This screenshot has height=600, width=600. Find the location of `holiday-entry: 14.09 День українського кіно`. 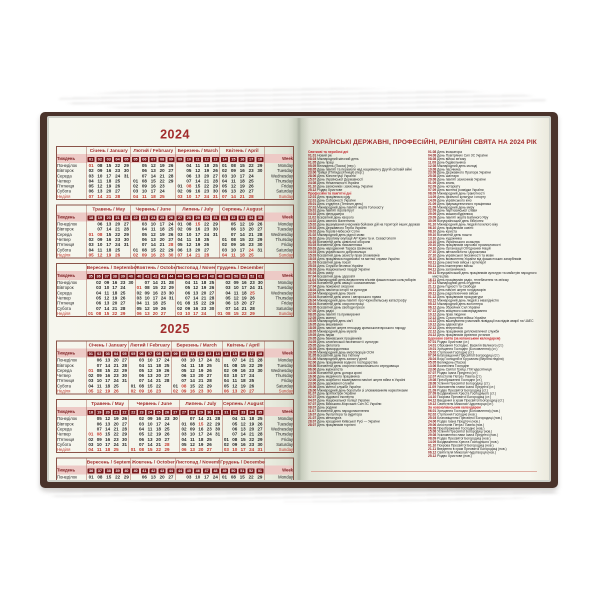

holiday-entry: 14.09 День українського кіно is located at coordinates (484, 200).